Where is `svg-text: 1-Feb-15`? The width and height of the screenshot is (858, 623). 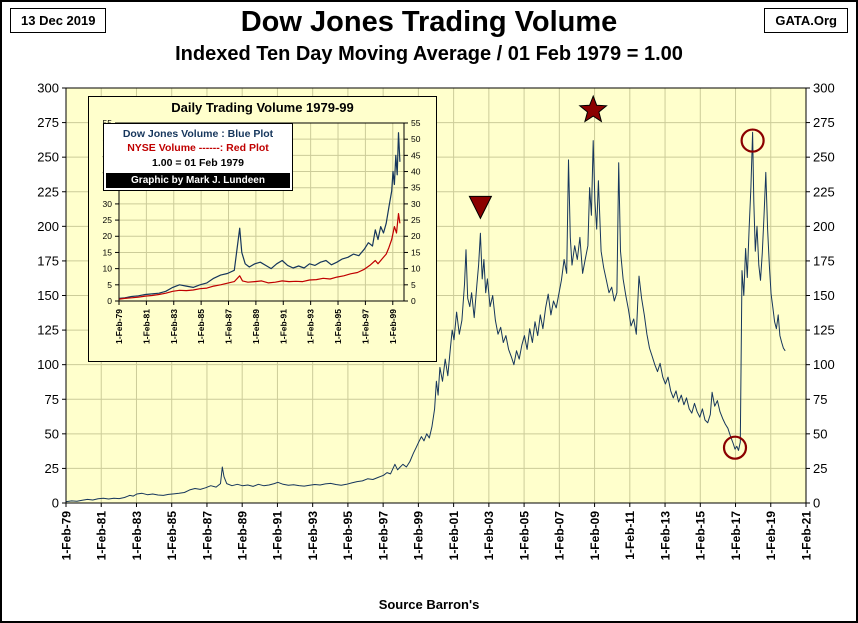
svg-text: 1-Feb-15 is located at coordinates (701, 536).